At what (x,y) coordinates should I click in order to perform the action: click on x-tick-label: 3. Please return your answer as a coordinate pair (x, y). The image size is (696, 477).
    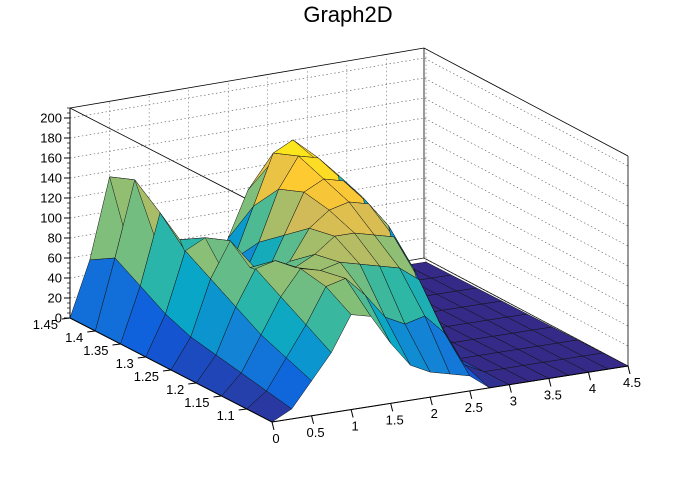
    Looking at the image, I should click on (513, 401).